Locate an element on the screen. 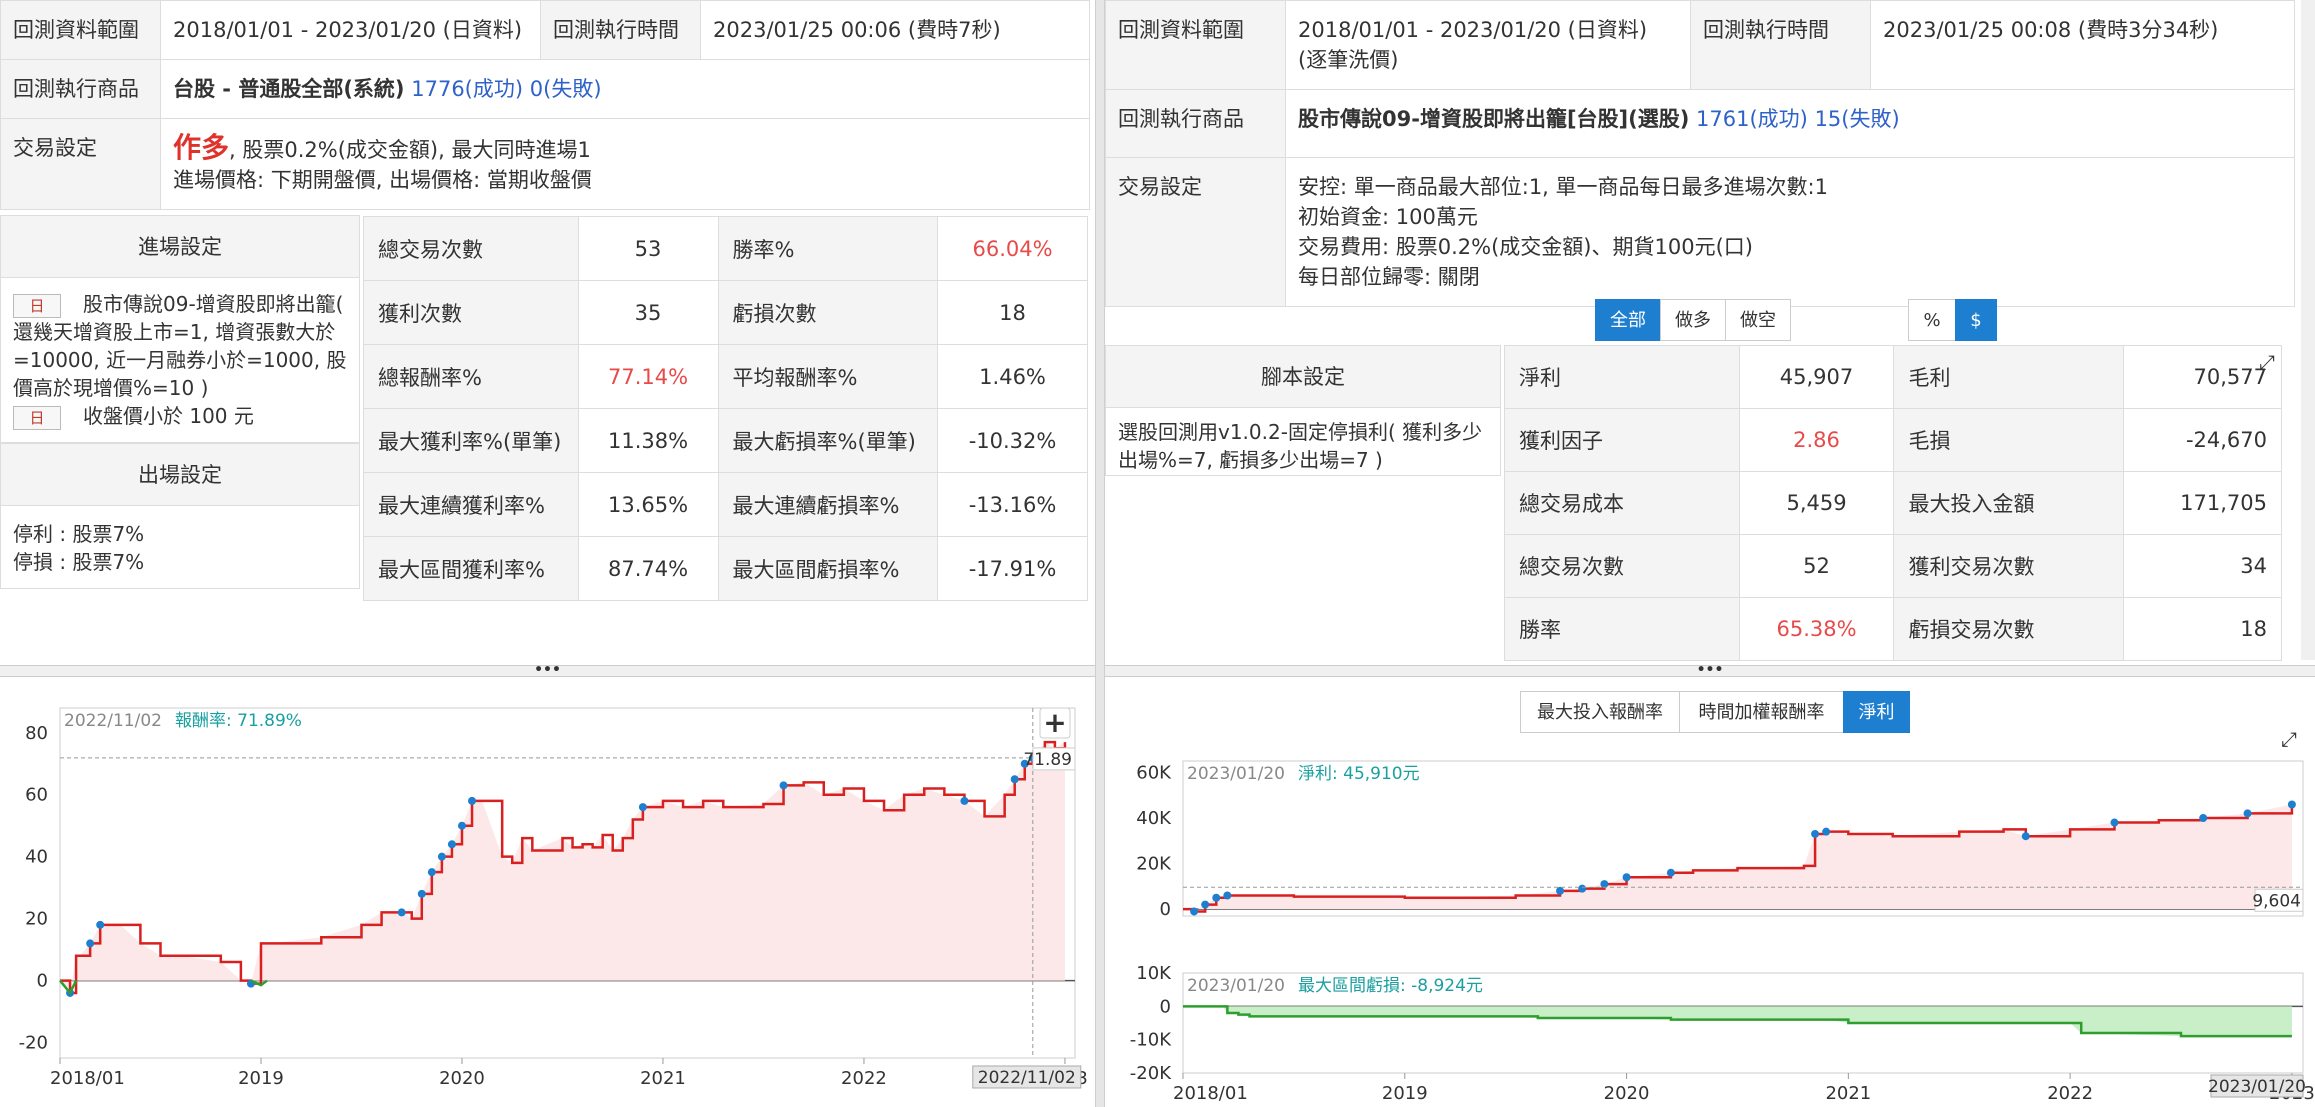 This screenshot has width=2315, height=1107. y-tick-label: -20 is located at coordinates (33, 1043).